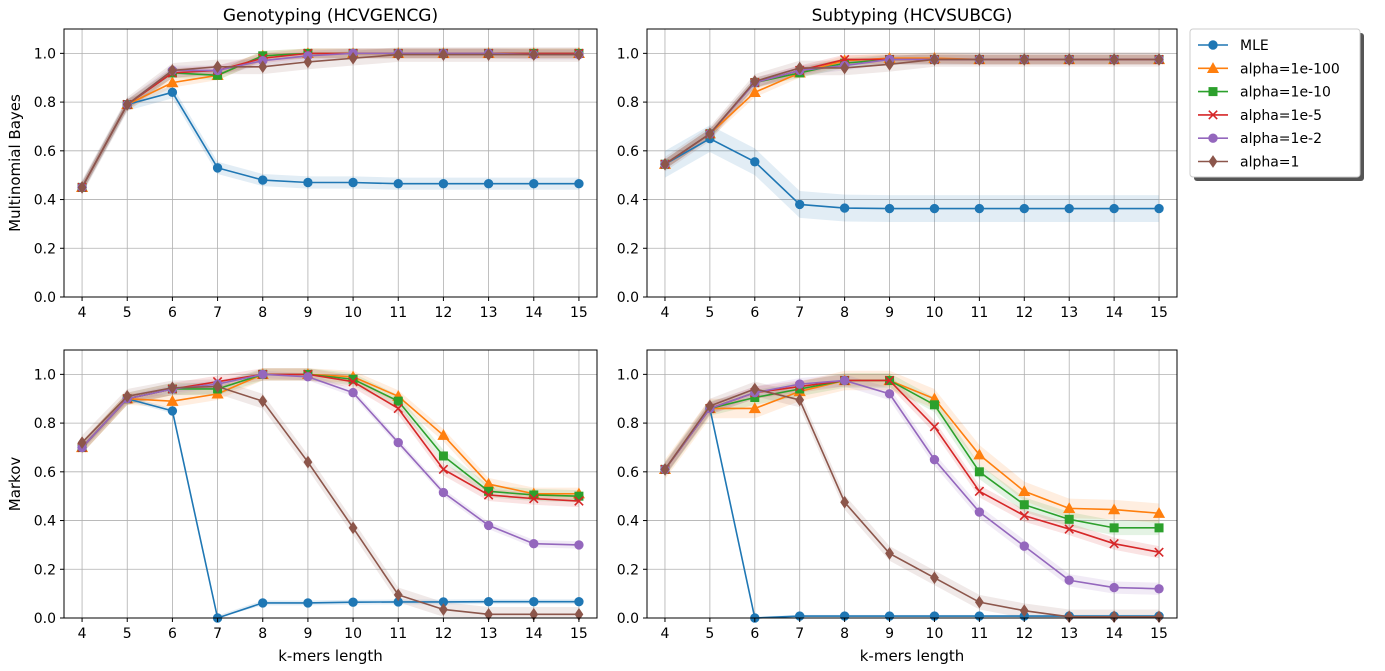 The height and width of the screenshot is (671, 1385). I want to click on chart-title: Subtyping (HCVSUBCG), so click(912, 16).